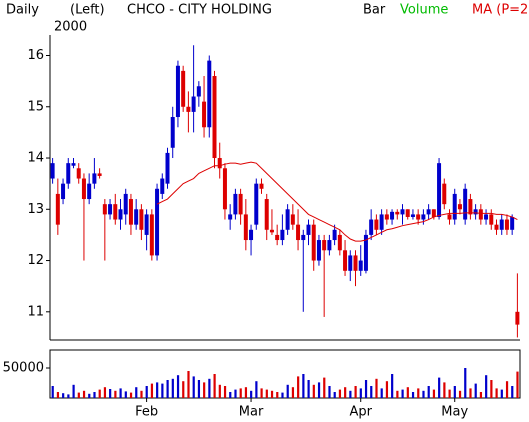 Image resolution: width=529 pixels, height=422 pixels. Describe the element at coordinates (22, 10) in the screenshot. I see `period-label: Daily` at that location.